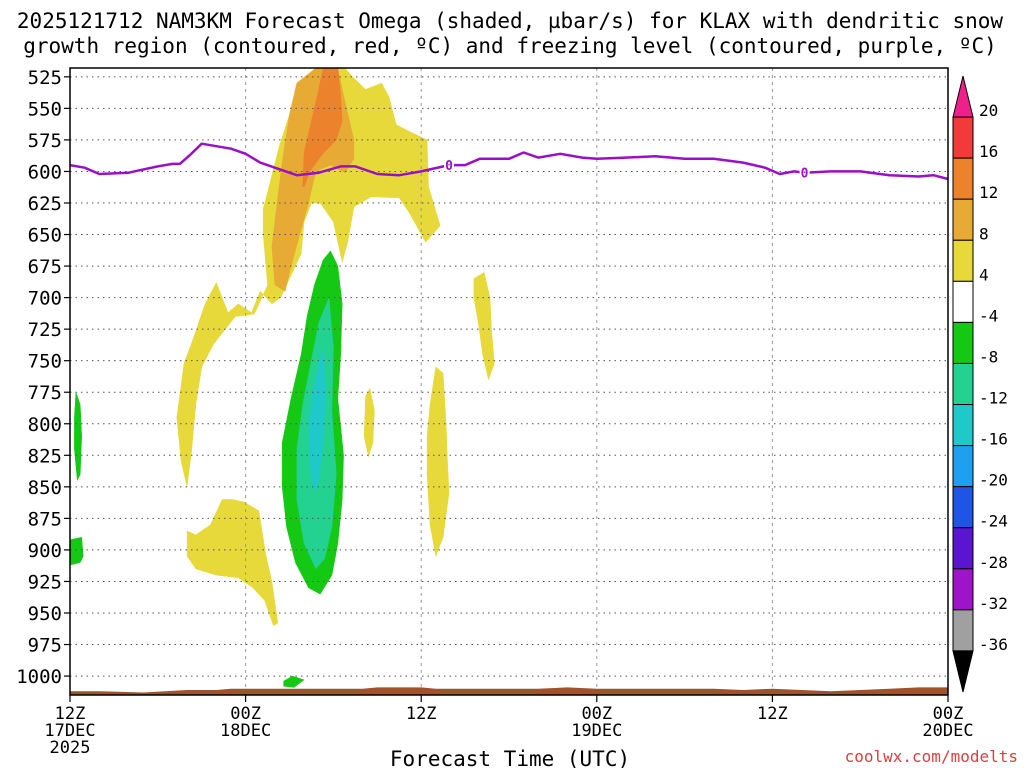 This screenshot has width=1024, height=768. I want to click on y-tick-label-875: 875, so click(45, 519).